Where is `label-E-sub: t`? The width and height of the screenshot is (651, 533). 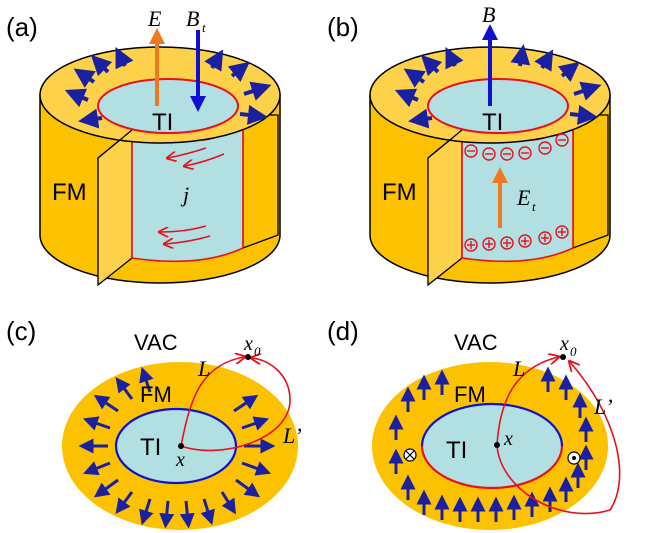 label-E-sub: t is located at coordinates (534, 206).